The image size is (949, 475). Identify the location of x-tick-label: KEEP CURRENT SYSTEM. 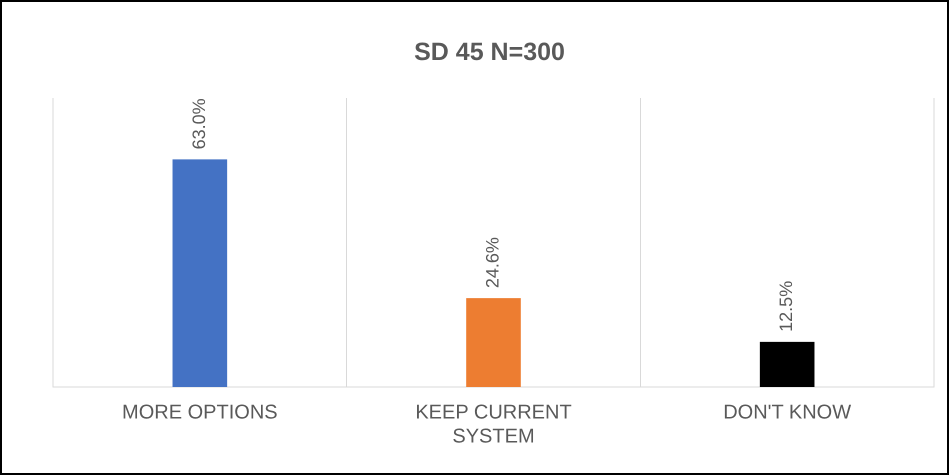
(493, 425).